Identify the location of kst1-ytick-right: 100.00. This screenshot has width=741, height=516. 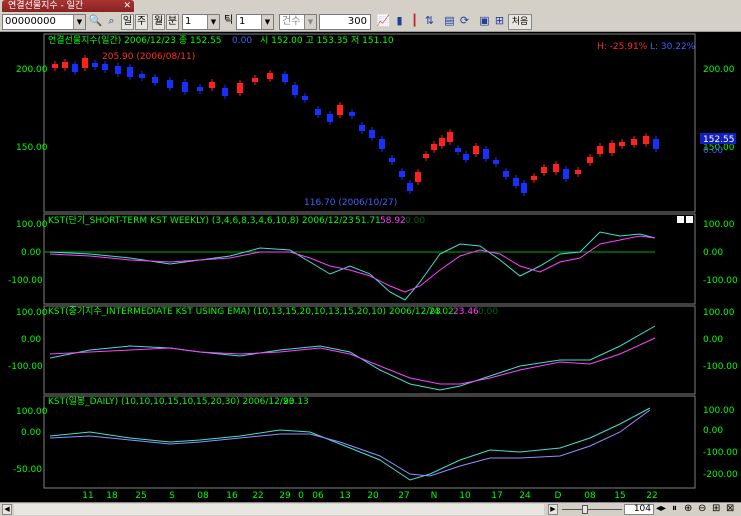
(719, 225).